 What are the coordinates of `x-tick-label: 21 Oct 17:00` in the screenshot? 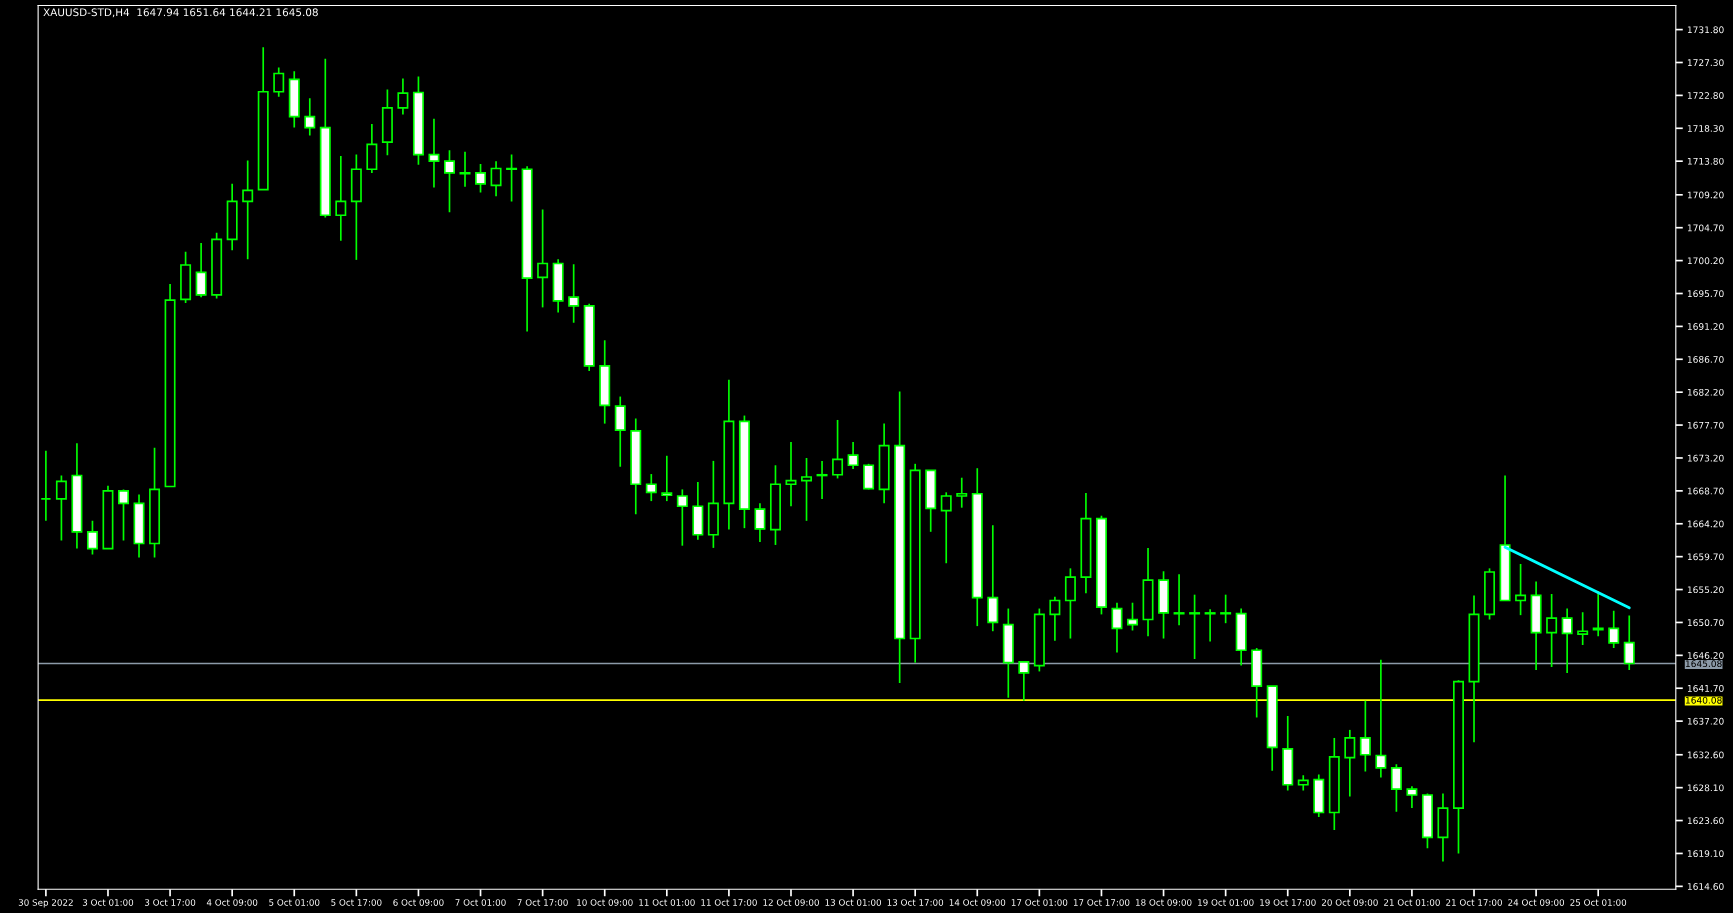 It's located at (1474, 902).